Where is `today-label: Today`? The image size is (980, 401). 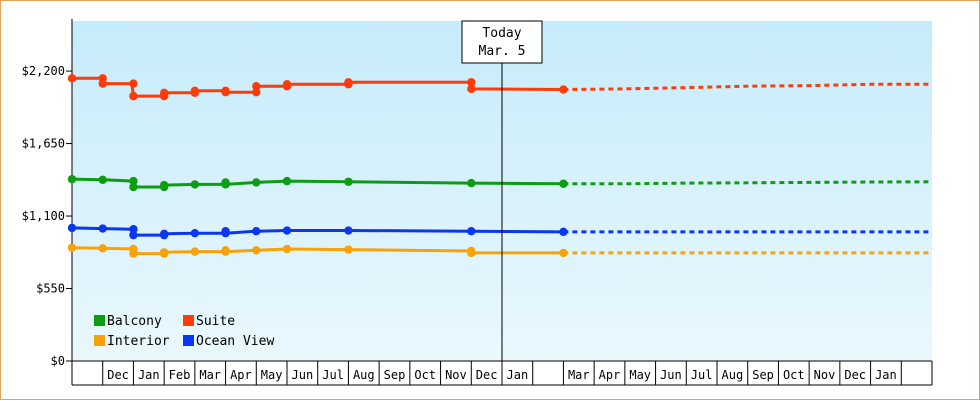 today-label: Today is located at coordinates (501, 33).